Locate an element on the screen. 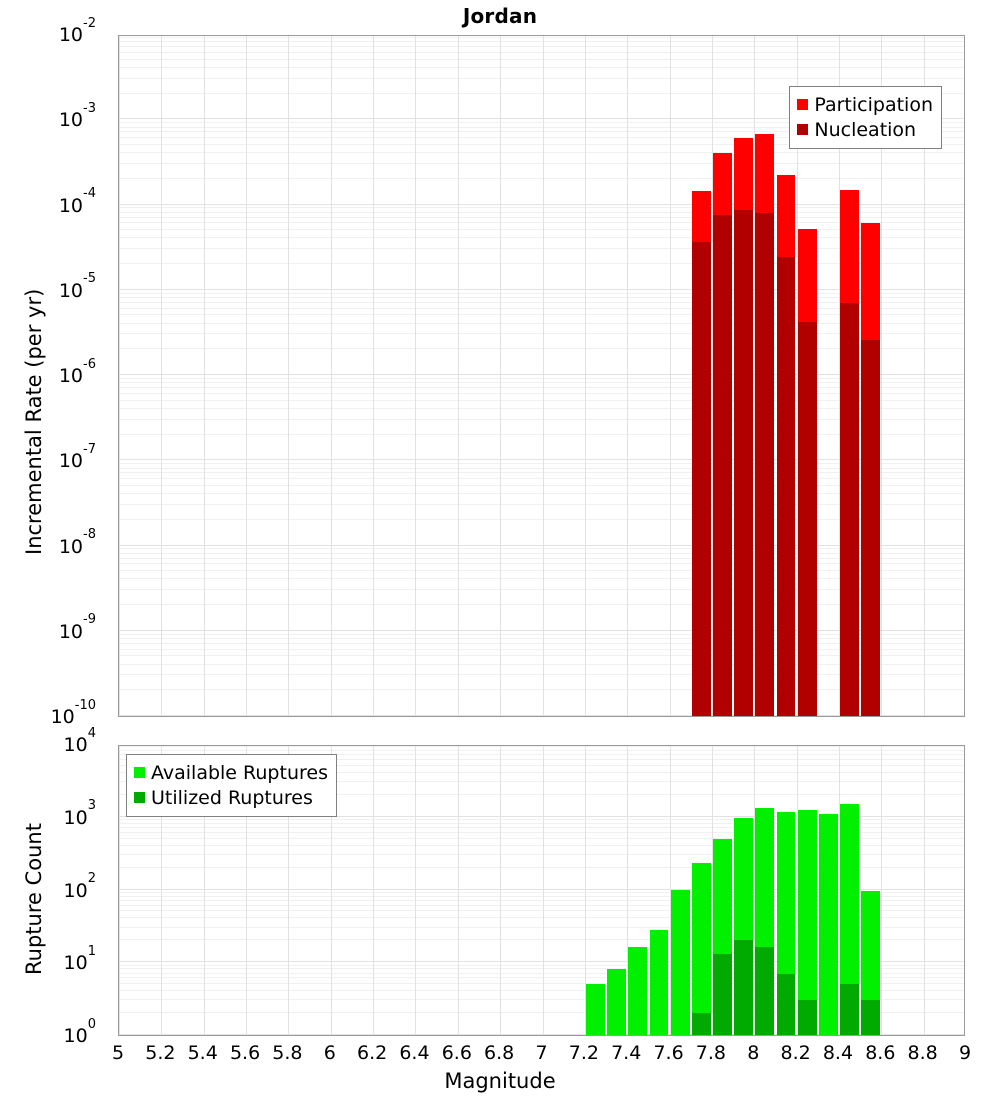 The width and height of the screenshot is (1000, 1100). y-tick-label: 10³ is located at coordinates (79, 813).